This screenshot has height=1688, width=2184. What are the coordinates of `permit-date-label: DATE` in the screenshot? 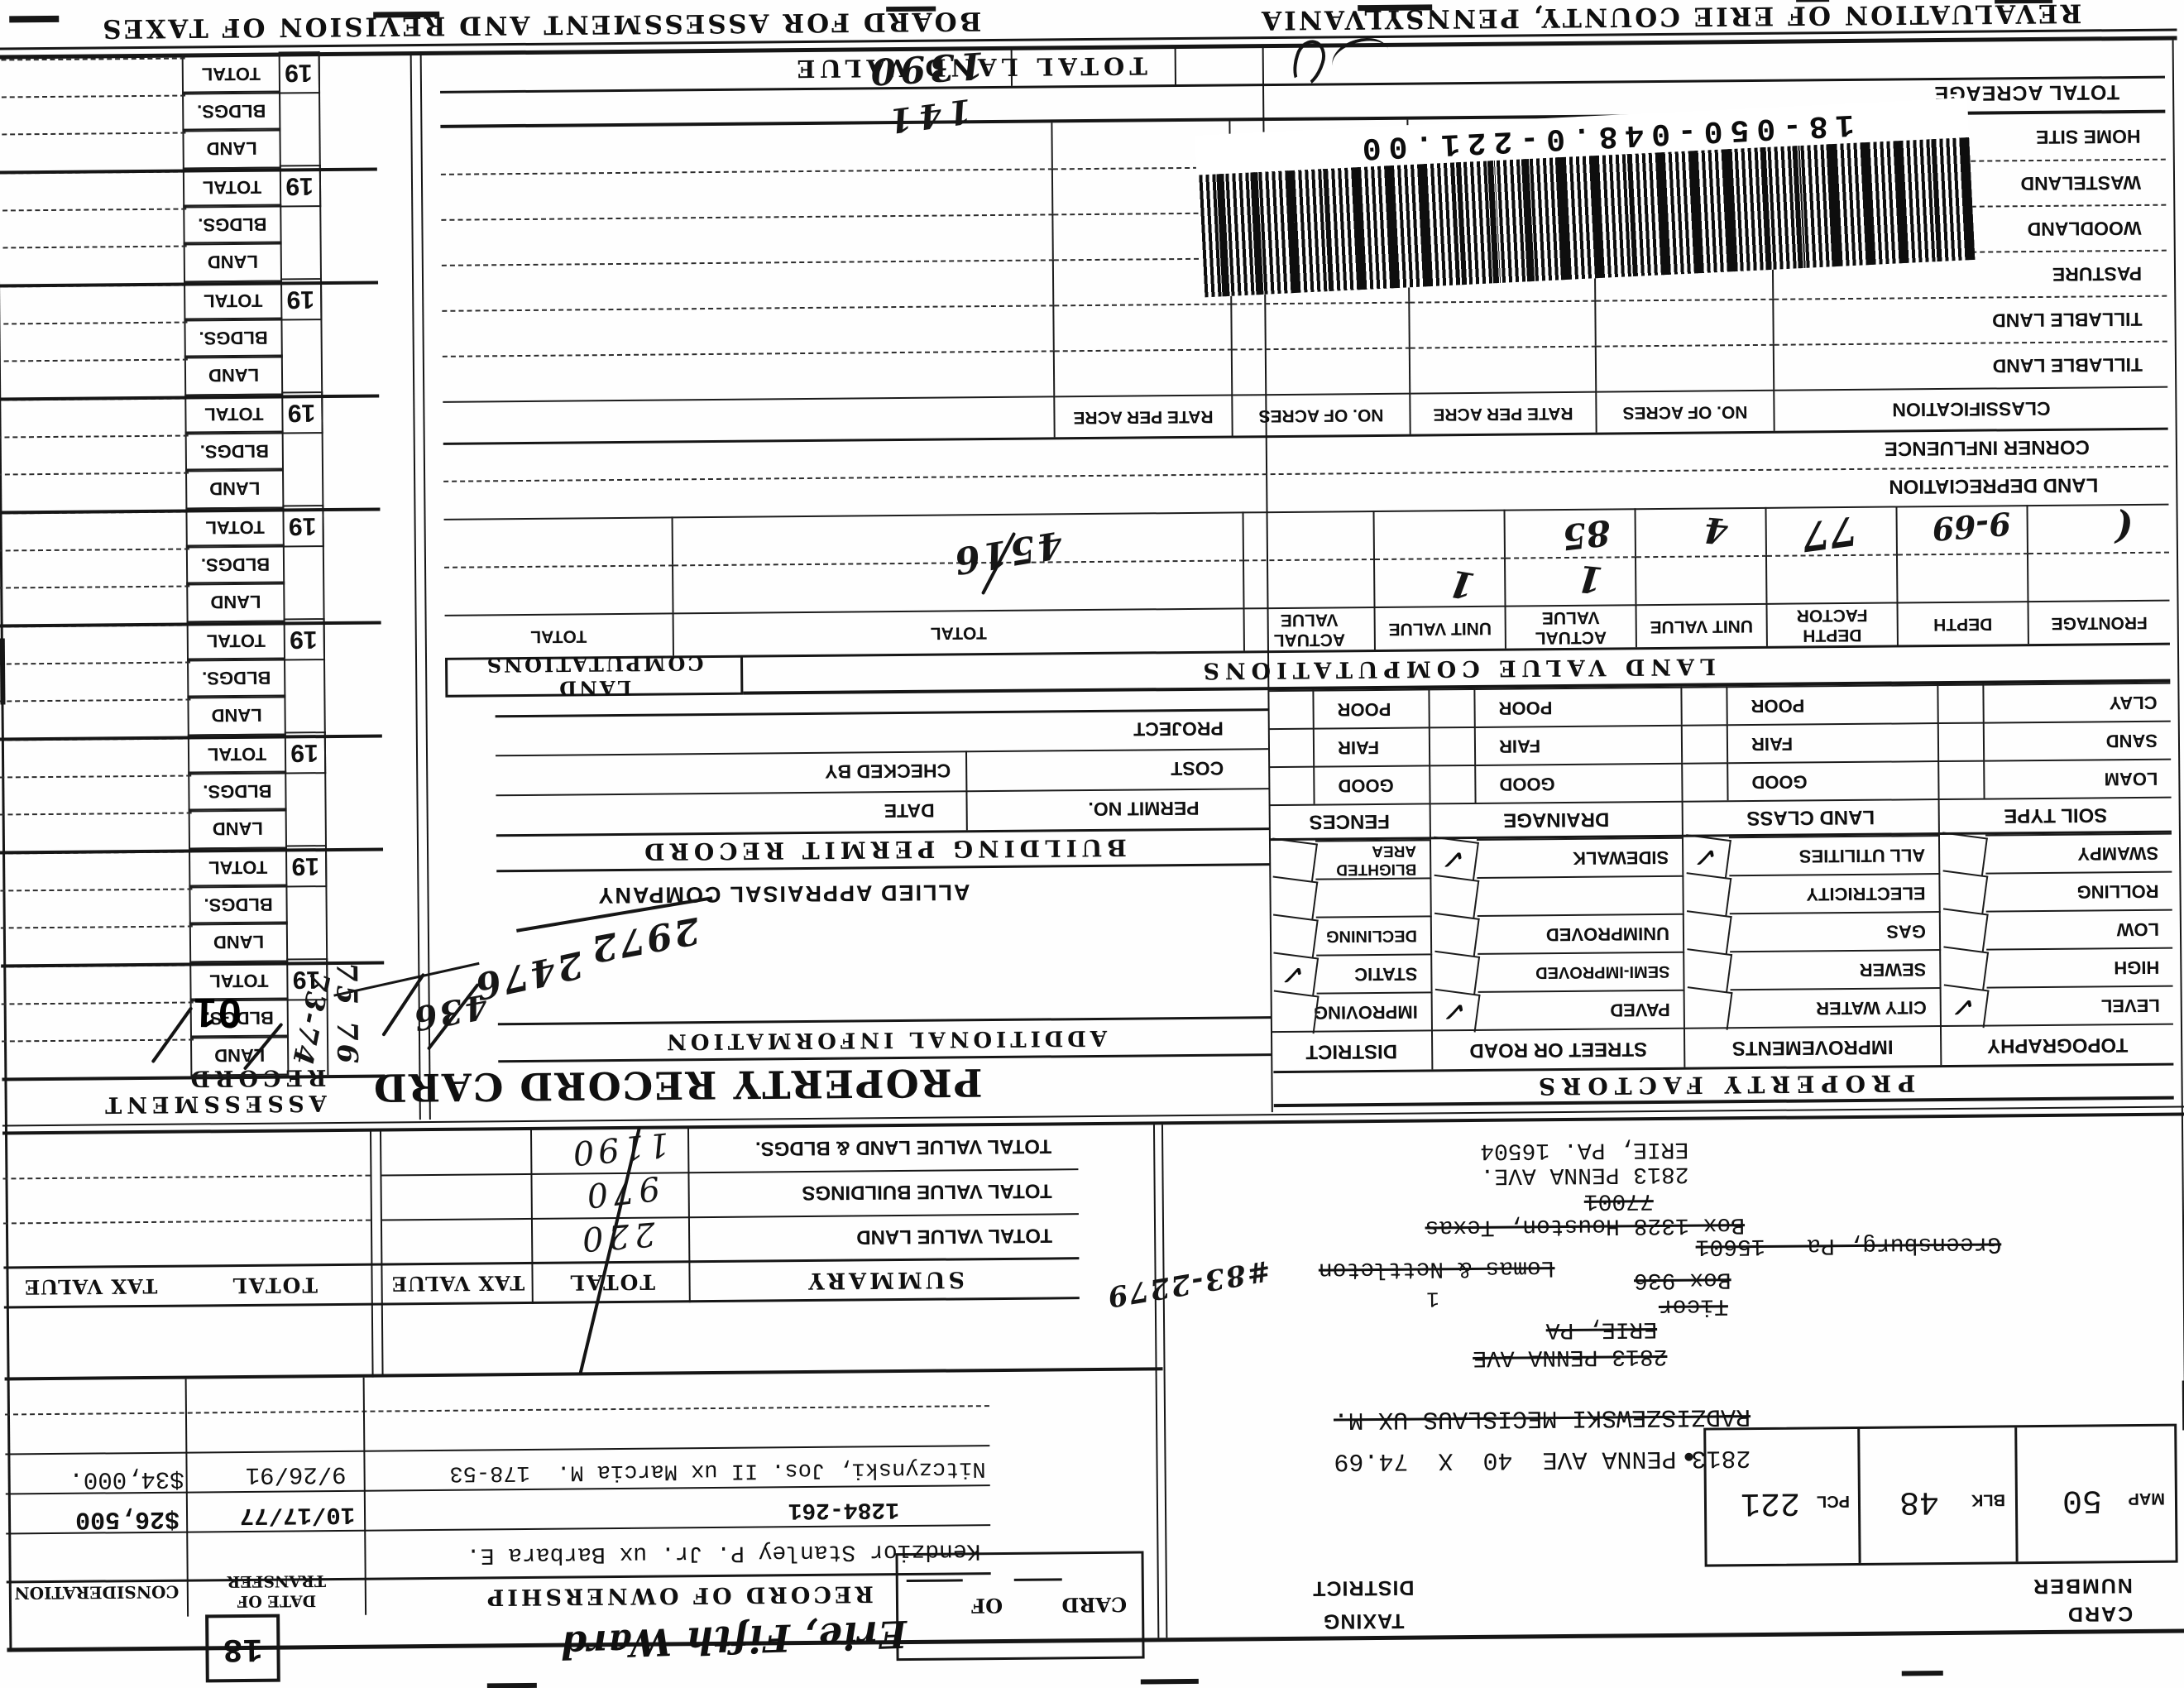 It's located at (909, 810).